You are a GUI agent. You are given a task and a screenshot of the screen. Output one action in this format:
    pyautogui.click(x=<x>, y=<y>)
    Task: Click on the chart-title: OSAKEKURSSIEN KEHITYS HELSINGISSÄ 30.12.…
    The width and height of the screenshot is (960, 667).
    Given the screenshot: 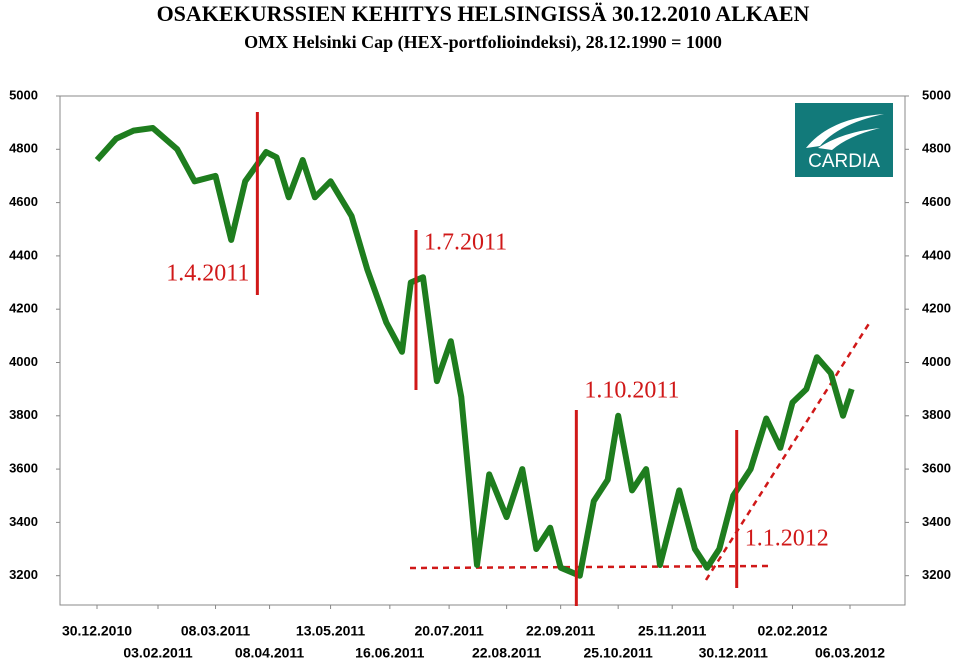 What is the action you would take?
    pyautogui.click(x=483, y=13)
    